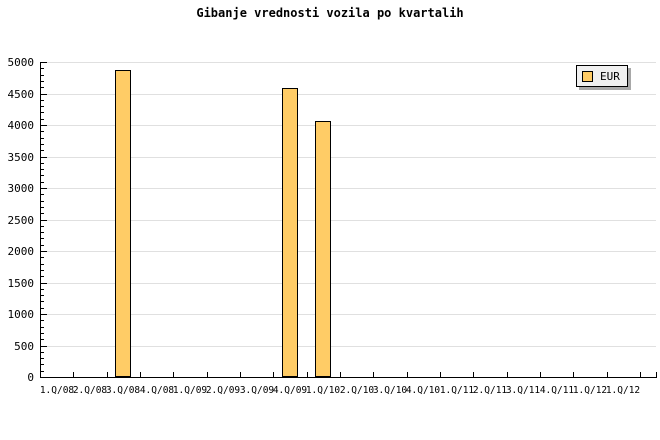  I want to click on x-axis-label: 2.Q/08, so click(90, 390).